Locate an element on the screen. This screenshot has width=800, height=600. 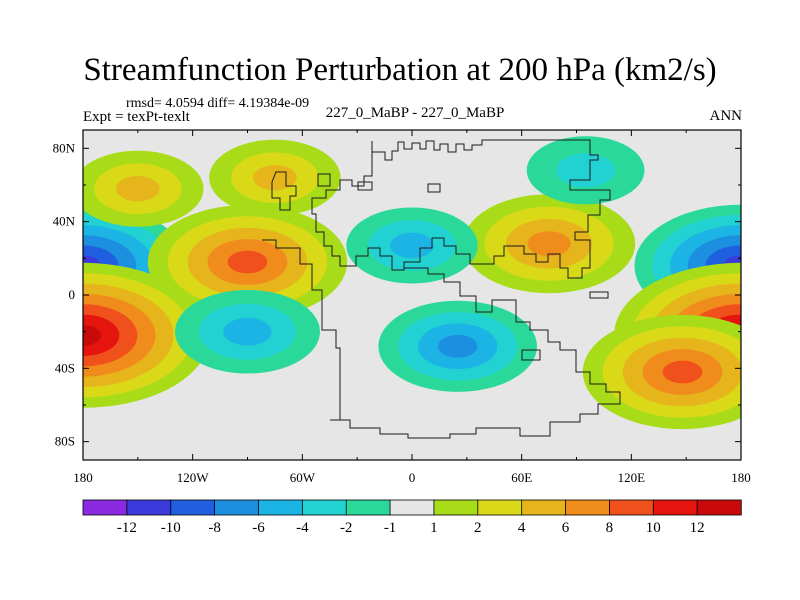
y-tick-label: 0 is located at coordinates (72, 294).